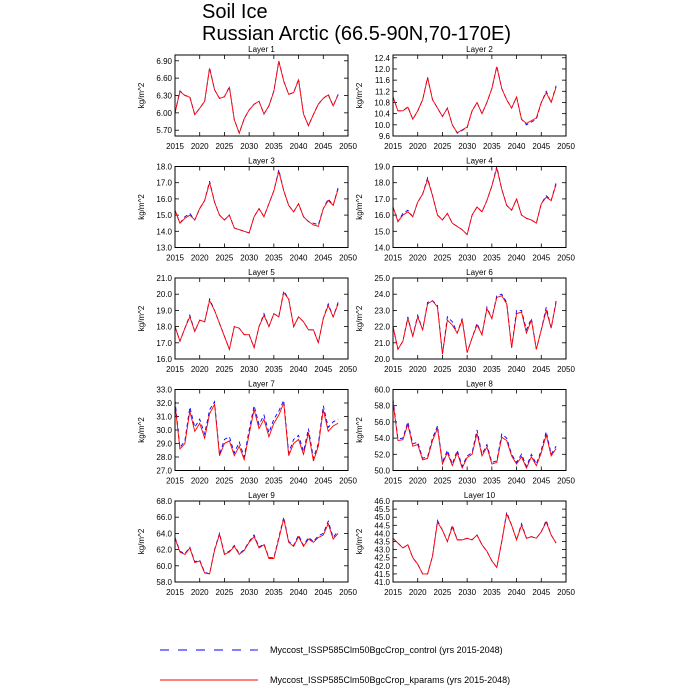 This screenshot has width=700, height=700. Describe the element at coordinates (164, 96) in the screenshot. I see `y-tick-label: 6.30` at that location.